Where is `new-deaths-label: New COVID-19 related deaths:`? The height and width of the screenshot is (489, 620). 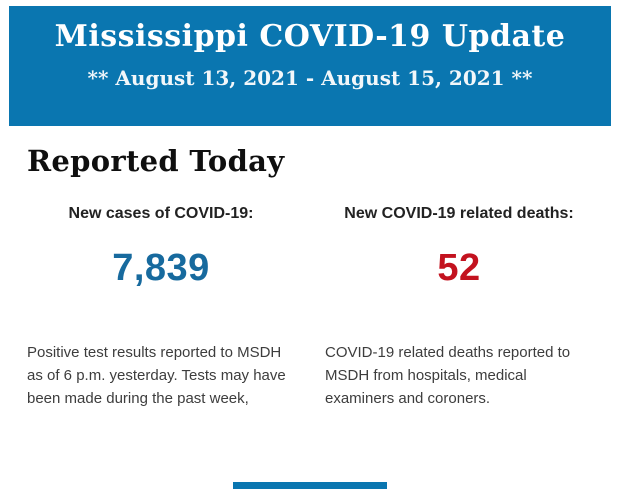
new-deaths-label: New COVID-19 related deaths: is located at coordinates (459, 213).